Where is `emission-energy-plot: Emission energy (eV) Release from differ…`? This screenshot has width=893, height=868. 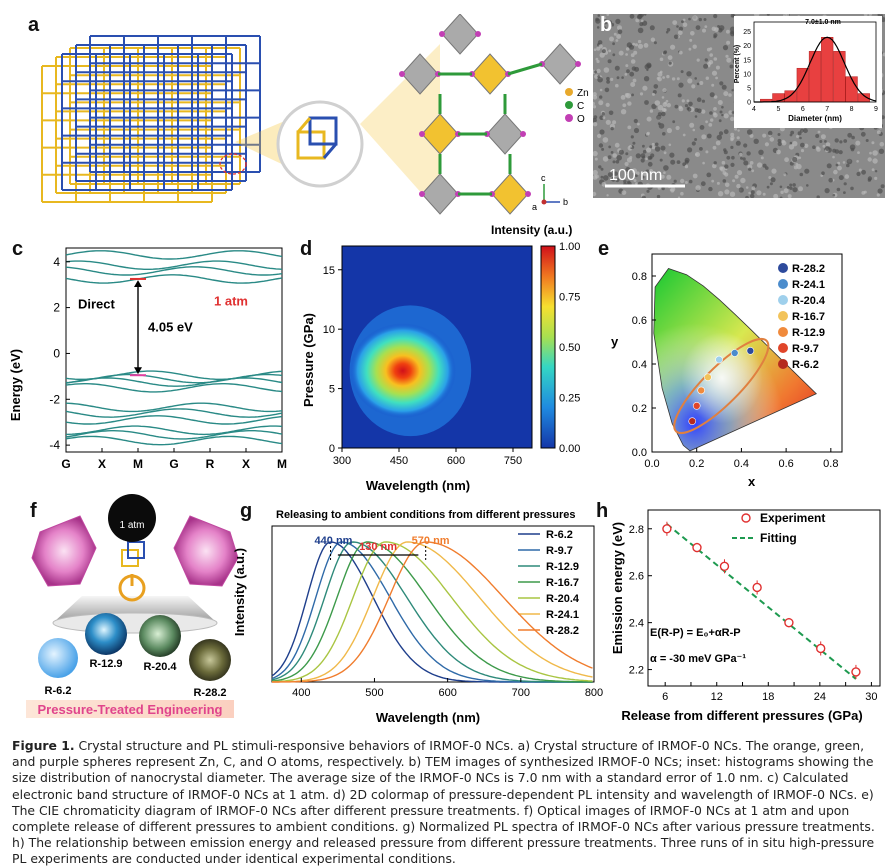
emission-energy-plot: Emission energy (eV) Release from differ… is located at coordinates (745, 616).